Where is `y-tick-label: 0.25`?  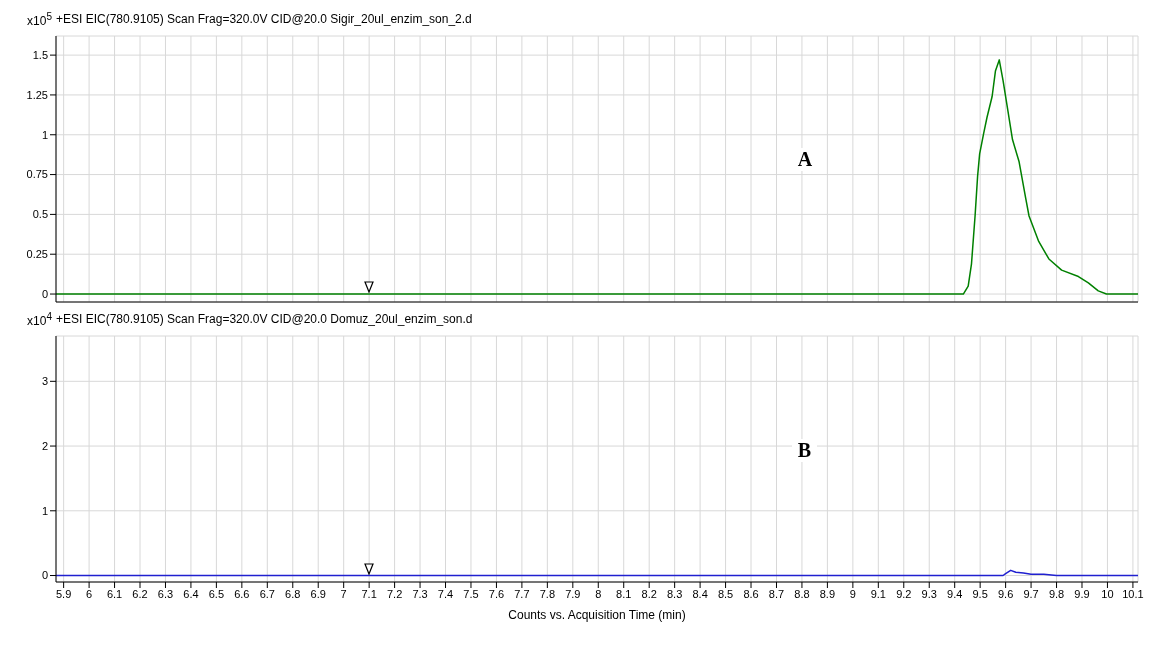
y-tick-label: 0.25 is located at coordinates (37, 254).